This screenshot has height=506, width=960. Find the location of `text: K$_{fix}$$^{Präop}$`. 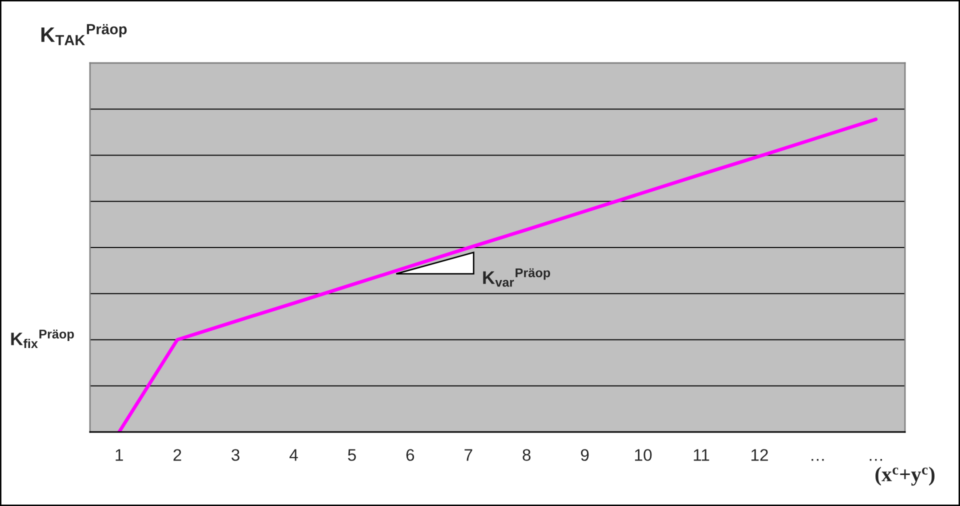

text: K$_{fix}$$^{Präop}$ is located at coordinates (42, 339).